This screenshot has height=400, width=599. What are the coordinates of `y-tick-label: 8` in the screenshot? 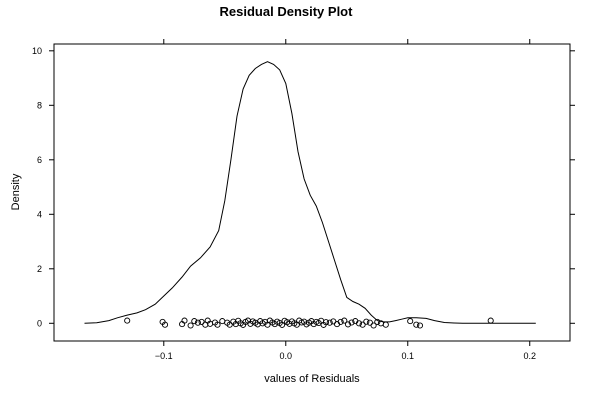 It's located at (39, 105).